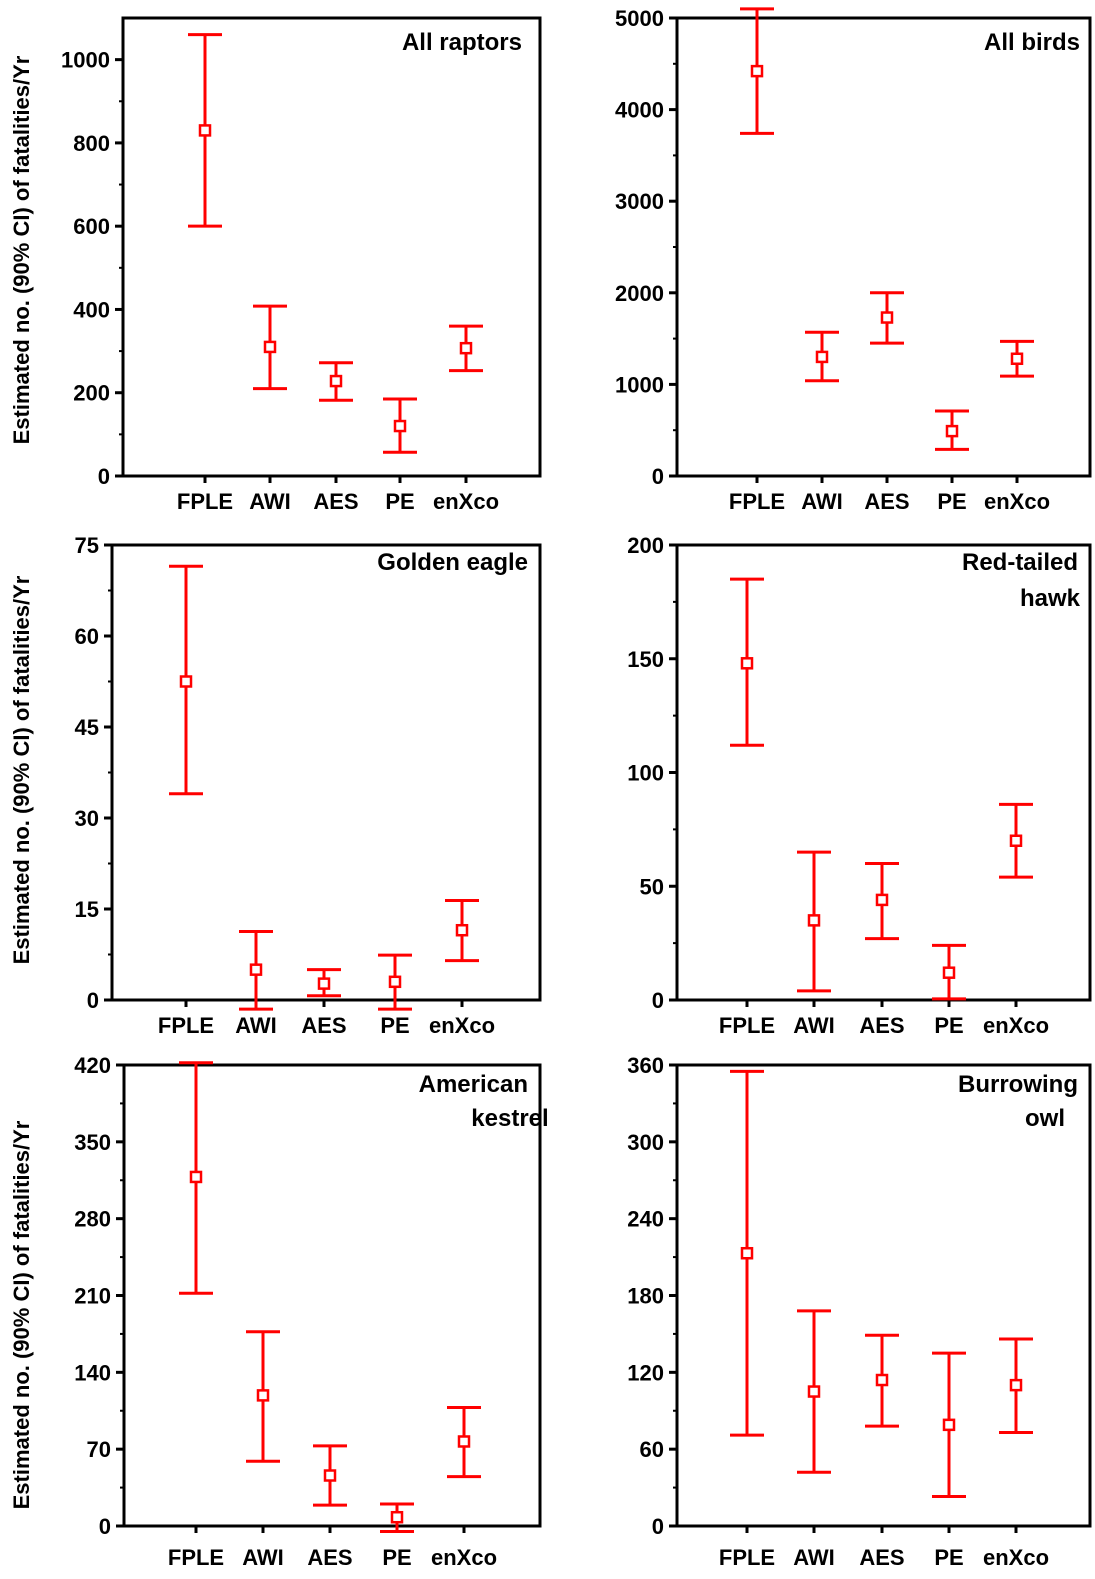  I want to click on chart-title: All raptors, so click(462, 42).